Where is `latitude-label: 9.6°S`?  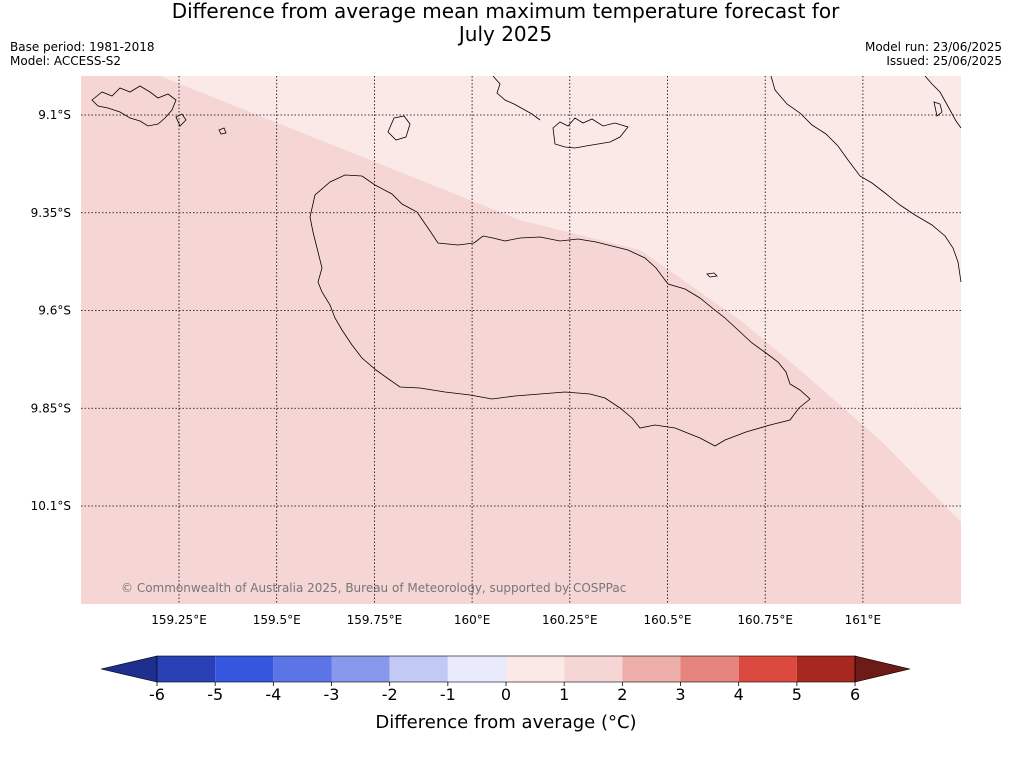
latitude-label: 9.6°S is located at coordinates (54, 311).